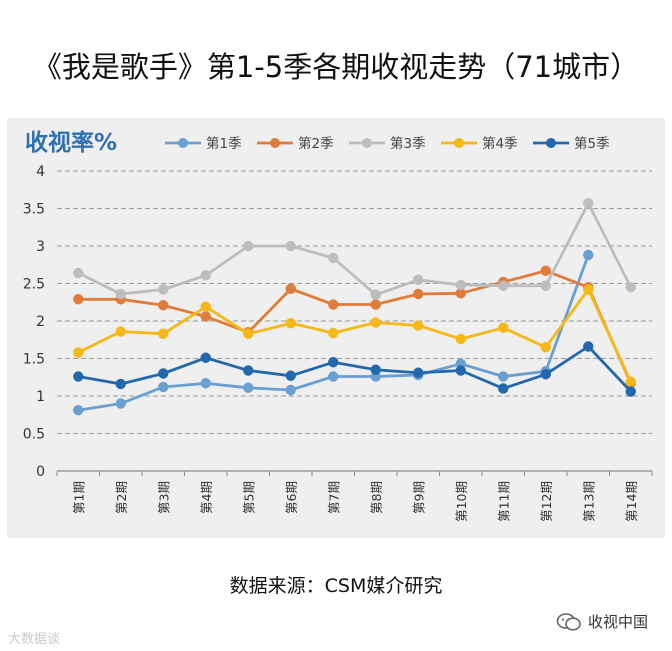  Describe the element at coordinates (40, 322) in the screenshot. I see `y-tick-label: 2` at that location.